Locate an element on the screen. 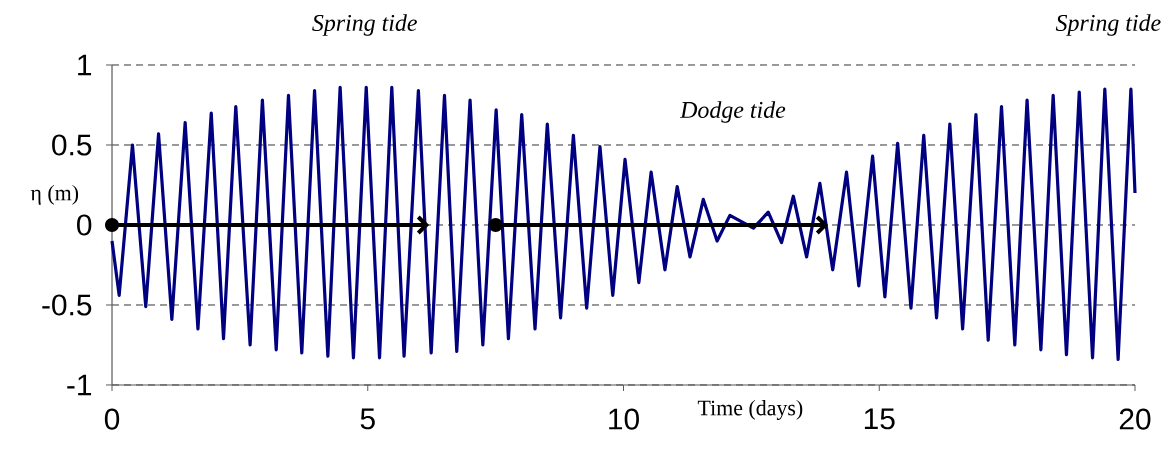 This screenshot has height=459, width=1173. y-axis-title: η (m) is located at coordinates (54, 194).